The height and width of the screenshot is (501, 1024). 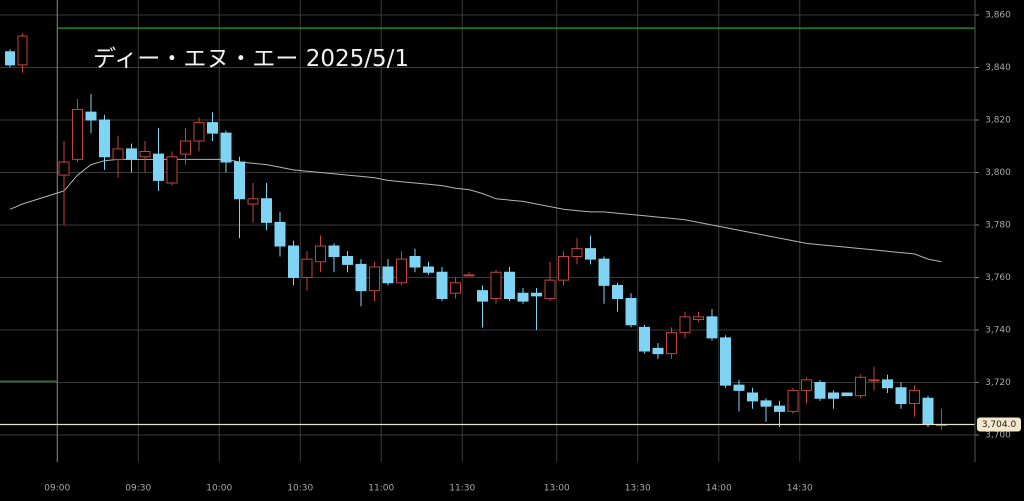 What do you see at coordinates (800, 489) in the screenshot?
I see `x-tick-label: 14:30` at bounding box center [800, 489].